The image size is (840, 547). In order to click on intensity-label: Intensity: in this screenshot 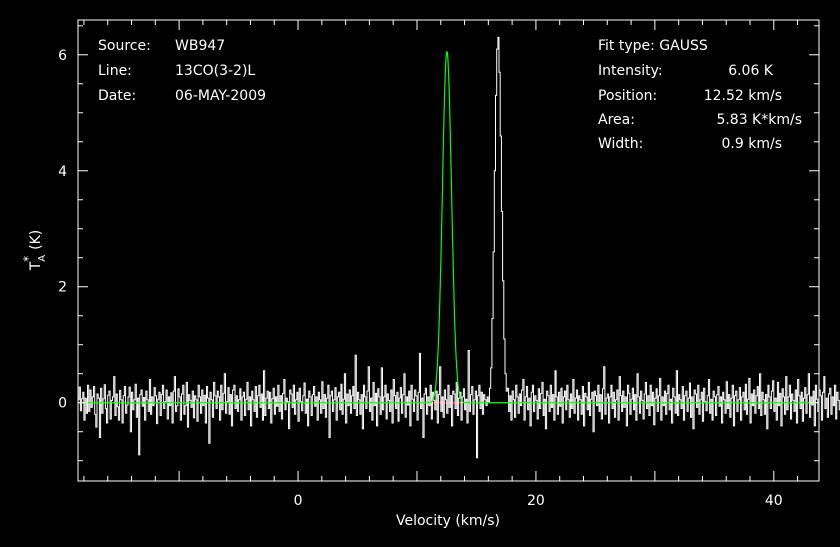, I will do `click(630, 71)`.